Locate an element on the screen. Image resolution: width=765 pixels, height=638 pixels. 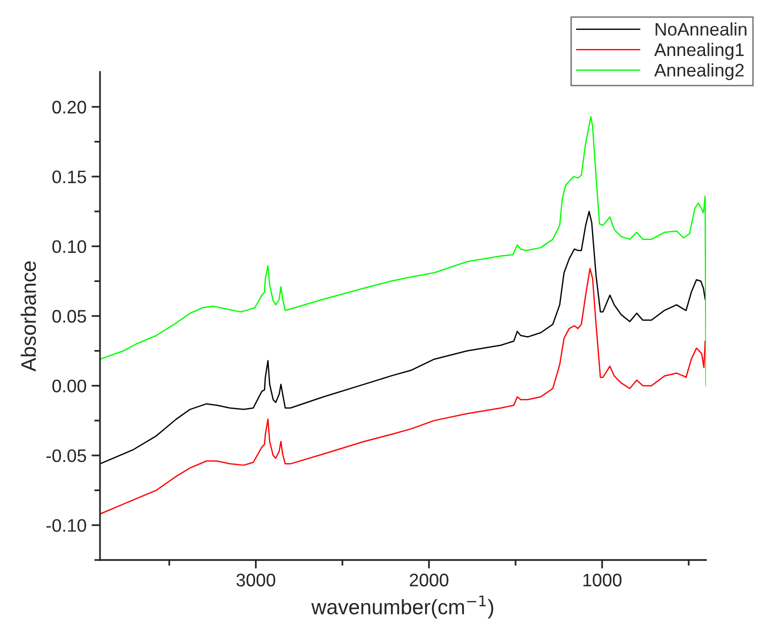
legend-label: NoAnnealin is located at coordinates (701, 29).